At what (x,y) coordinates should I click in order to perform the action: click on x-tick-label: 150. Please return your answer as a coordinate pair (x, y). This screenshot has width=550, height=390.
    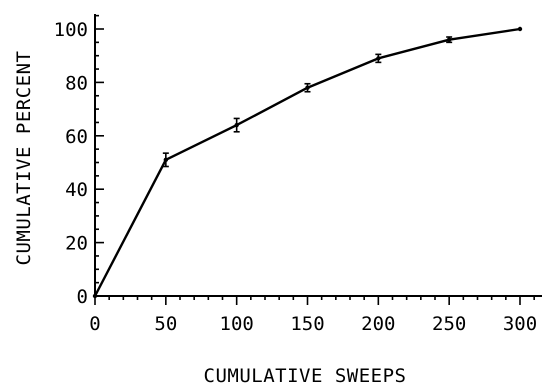
    Looking at the image, I should click on (307, 324).